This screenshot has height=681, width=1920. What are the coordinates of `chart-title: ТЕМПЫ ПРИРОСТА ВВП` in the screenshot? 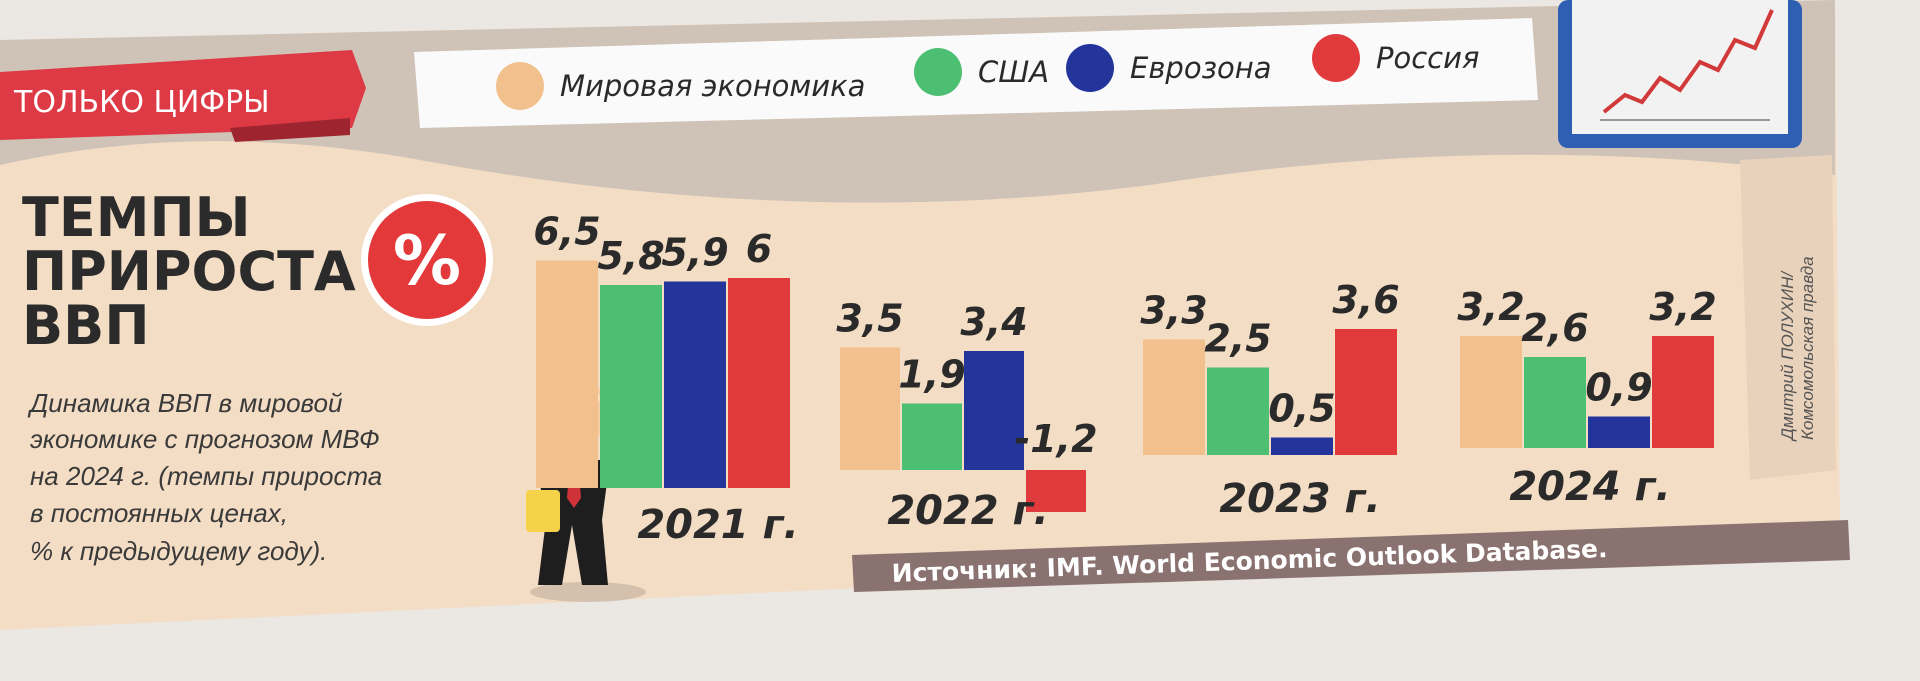 It's located at (189, 271).